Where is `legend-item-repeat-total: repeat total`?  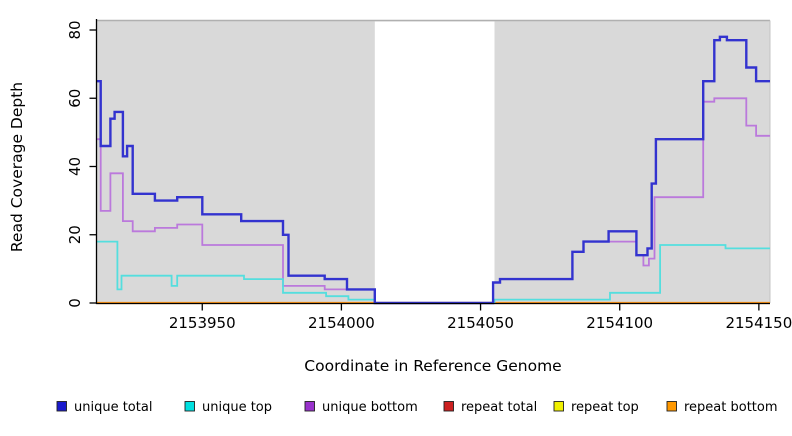 legend-item-repeat-total: repeat total is located at coordinates (490, 407).